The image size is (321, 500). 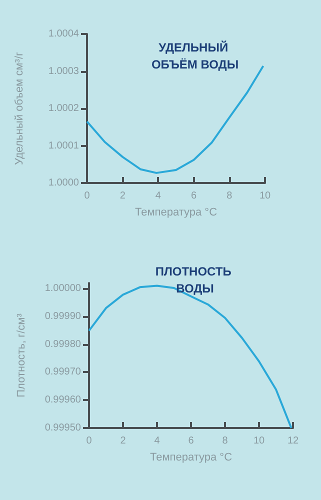 I want to click on y-tick-label: 0.99960, so click(x=63, y=400).